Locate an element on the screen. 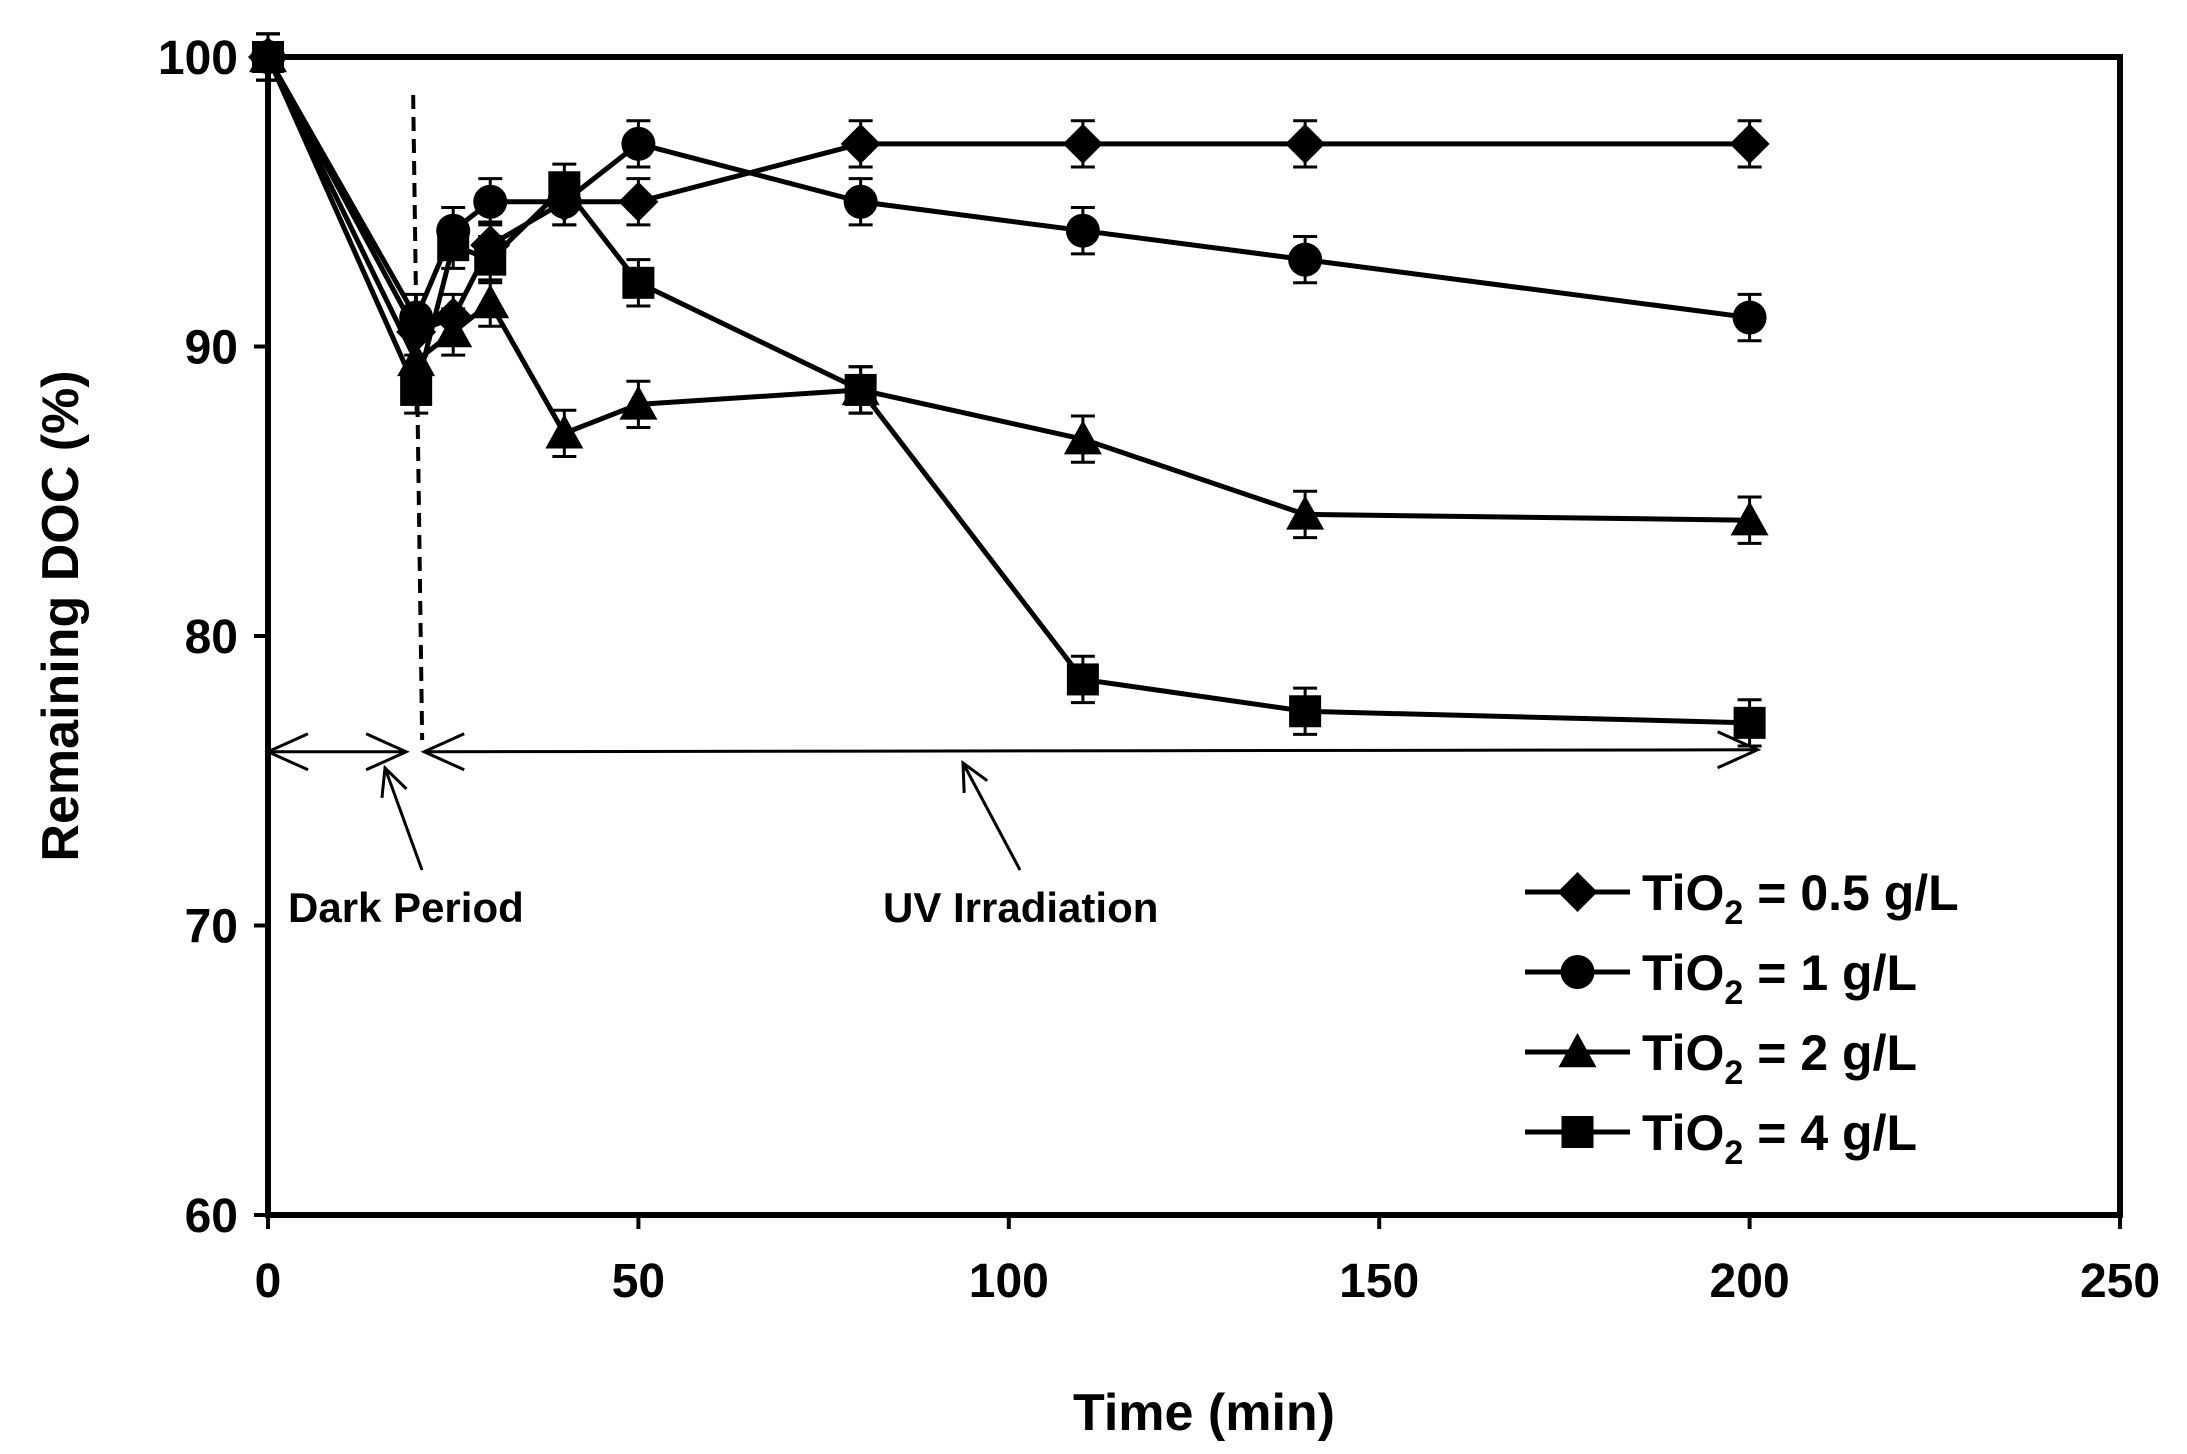 This screenshot has height=1454, width=2187. dark-period-divider-line is located at coordinates (418, 417).